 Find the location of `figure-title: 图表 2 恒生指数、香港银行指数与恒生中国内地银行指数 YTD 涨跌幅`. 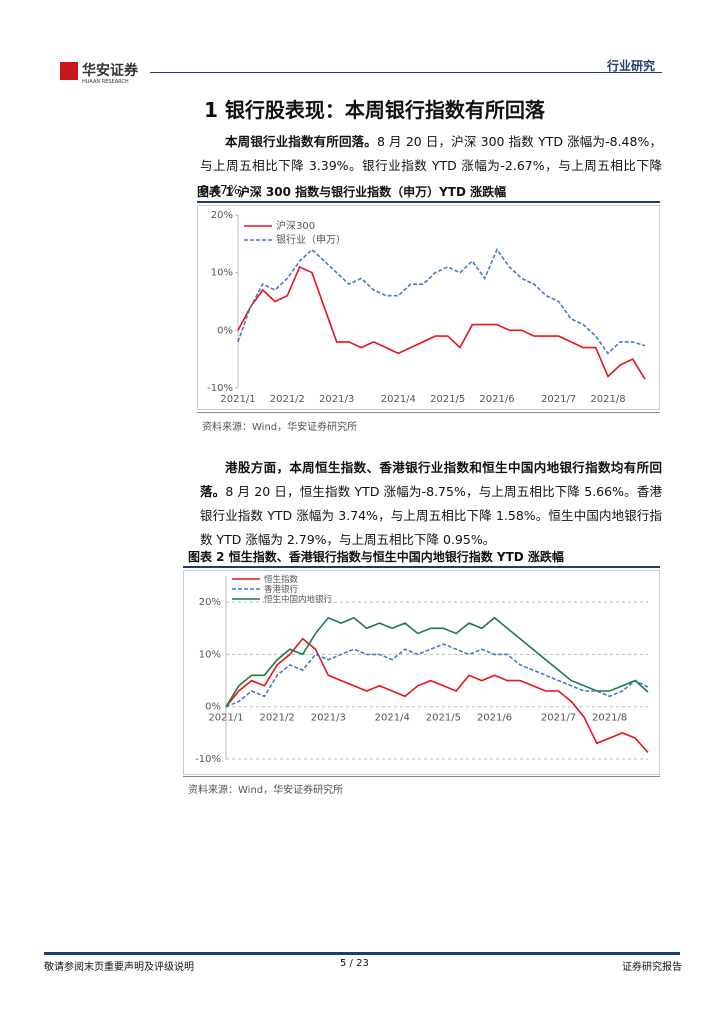

figure-title: 图表 2 恒生指数、香港银行指数与恒生中国内地银行指数 YTD 涨跌幅 is located at coordinates (376, 557).